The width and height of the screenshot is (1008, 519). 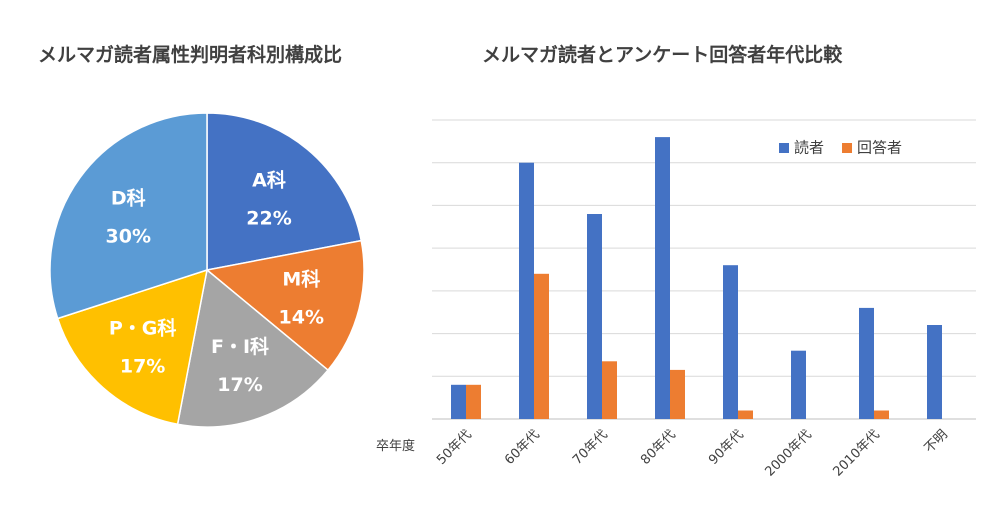 I want to click on pie-slice-name-label: P・G科, so click(x=143, y=328).